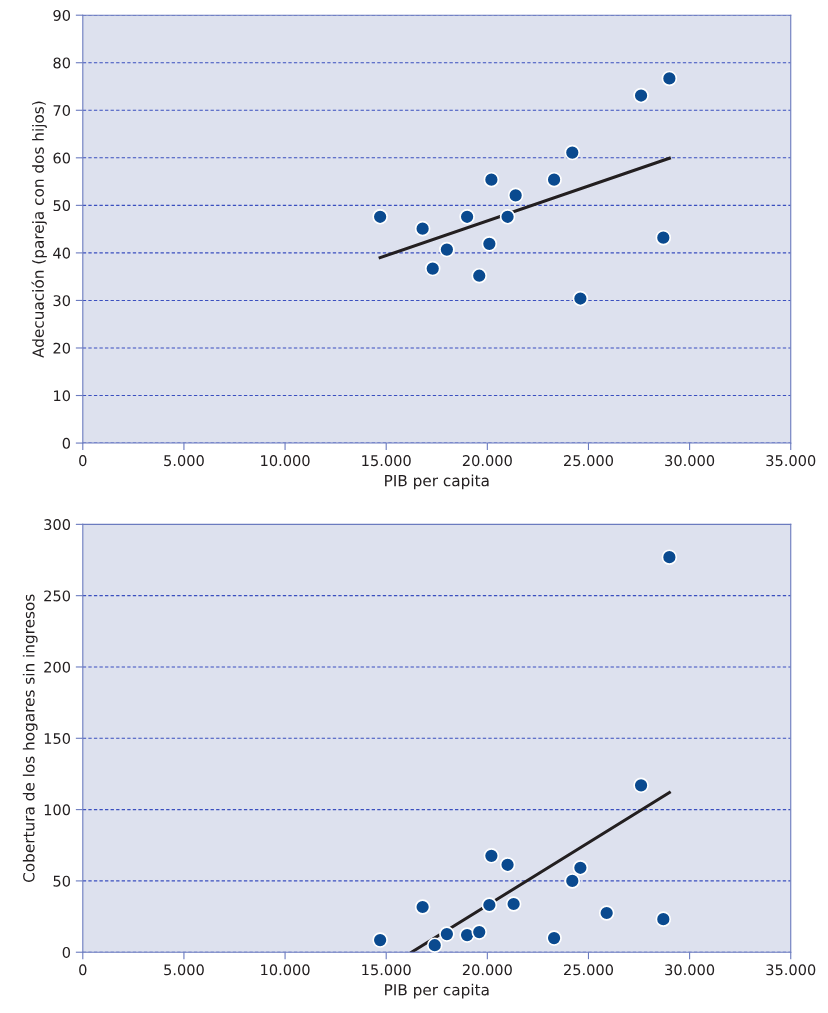 The width and height of the screenshot is (828, 1013). Describe the element at coordinates (62, 15) in the screenshot. I see `y-tick-label: 90` at that location.